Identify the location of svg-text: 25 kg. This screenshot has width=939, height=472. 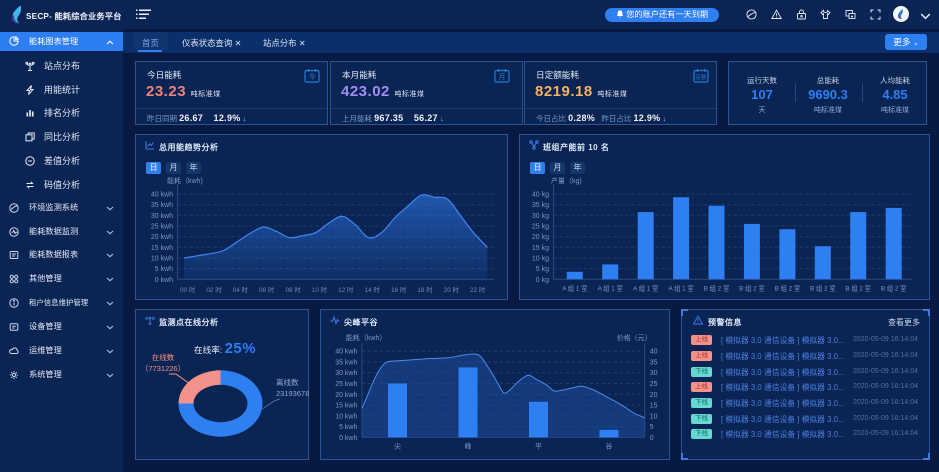
(540, 227).